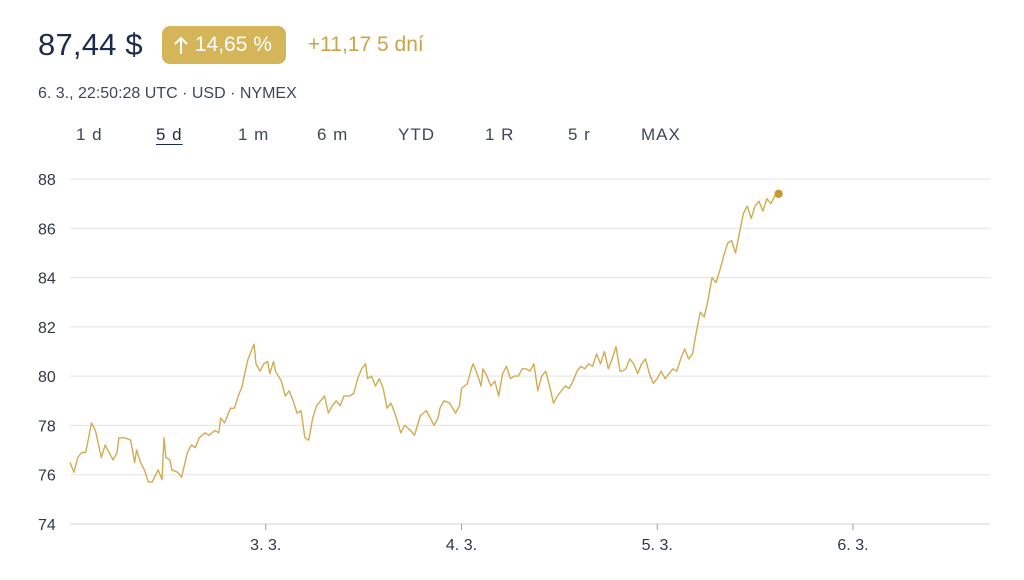  Describe the element at coordinates (169, 134) in the screenshot. I see `tab-5d: 5 d` at that location.